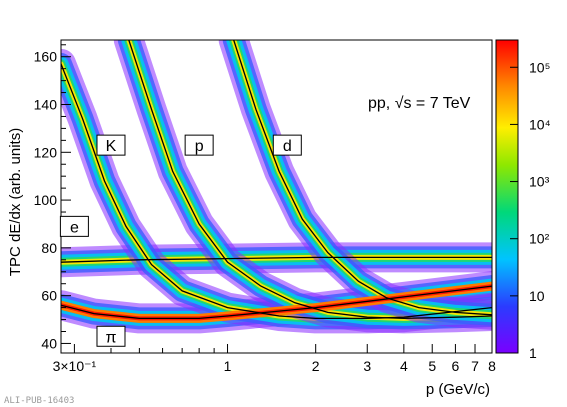  Describe the element at coordinates (46, 200) in the screenshot. I see `y-tick-label: 100` at that location.